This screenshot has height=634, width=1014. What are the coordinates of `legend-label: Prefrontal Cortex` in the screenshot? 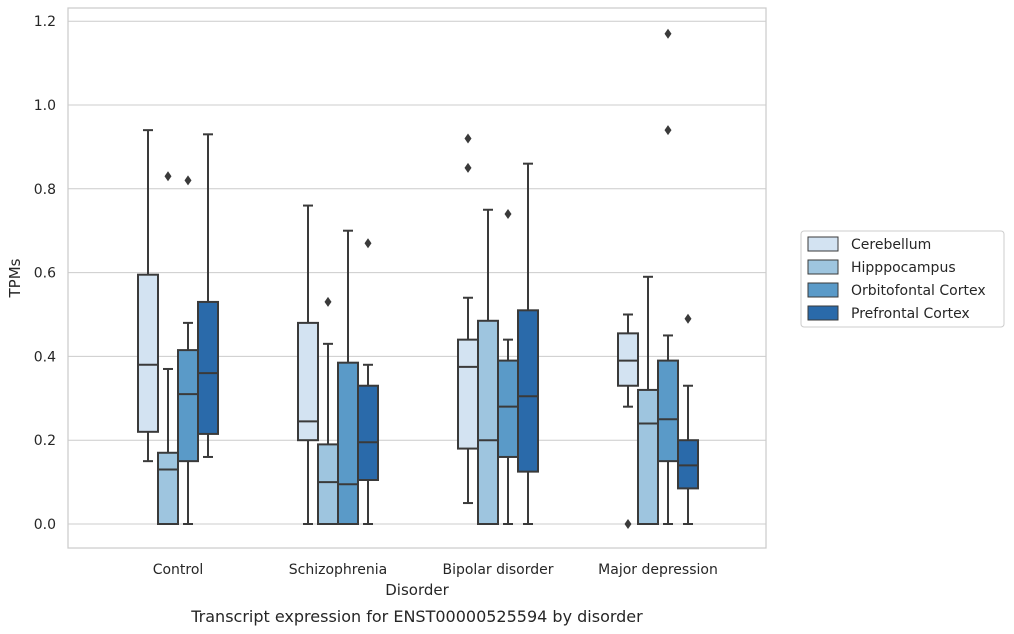 It's located at (910, 314).